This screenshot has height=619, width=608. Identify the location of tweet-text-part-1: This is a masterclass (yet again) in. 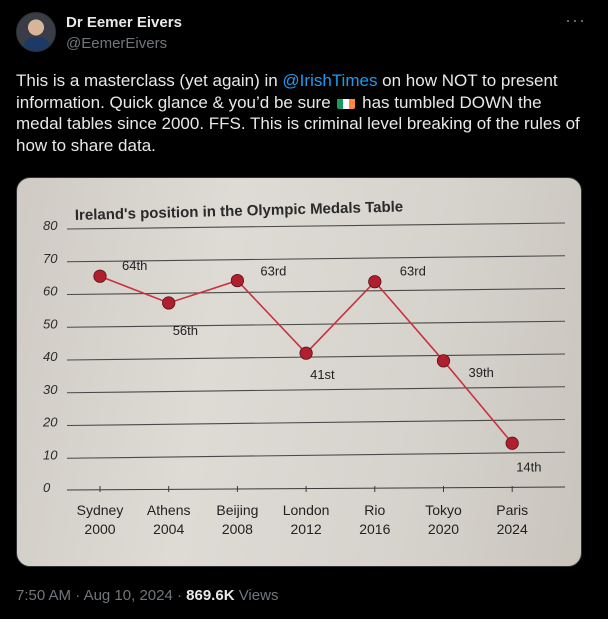
(149, 80).